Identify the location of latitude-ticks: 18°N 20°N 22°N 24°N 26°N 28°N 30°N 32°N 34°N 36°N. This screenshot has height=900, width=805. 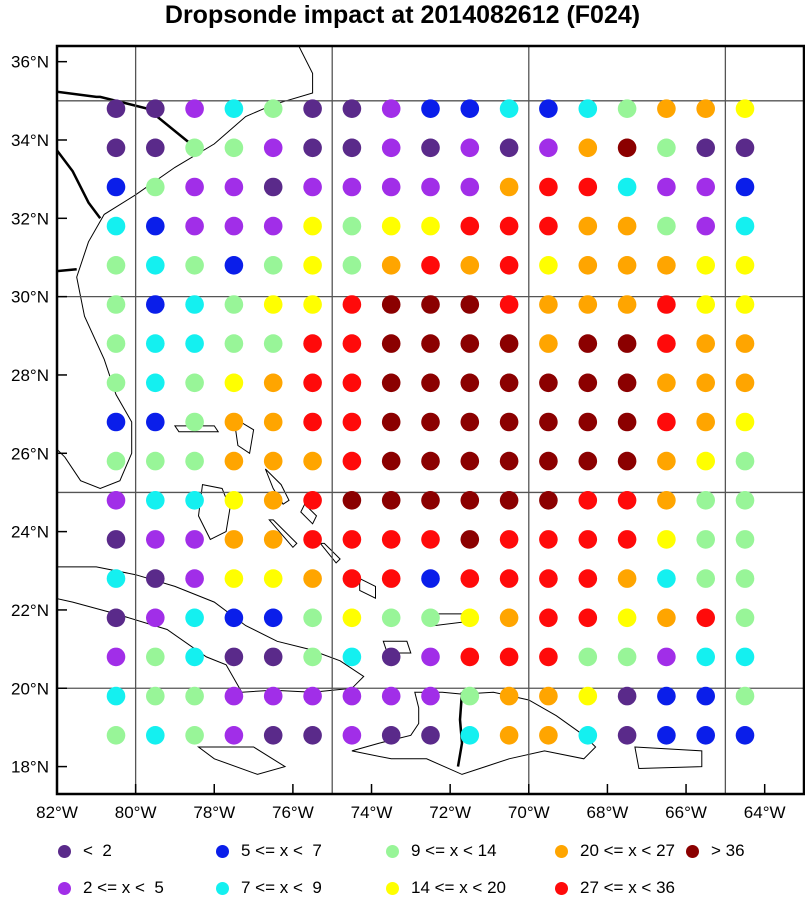
(39, 415).